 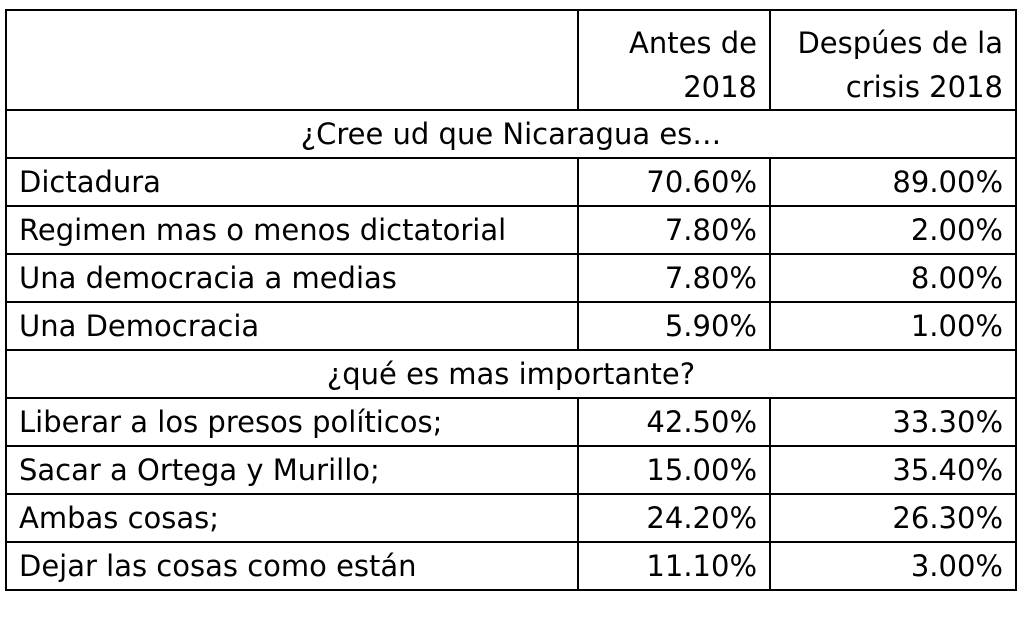 What do you see at coordinates (893, 278) in the screenshot?
I see `value-after-crisis-2018: 8.00%` at bounding box center [893, 278].